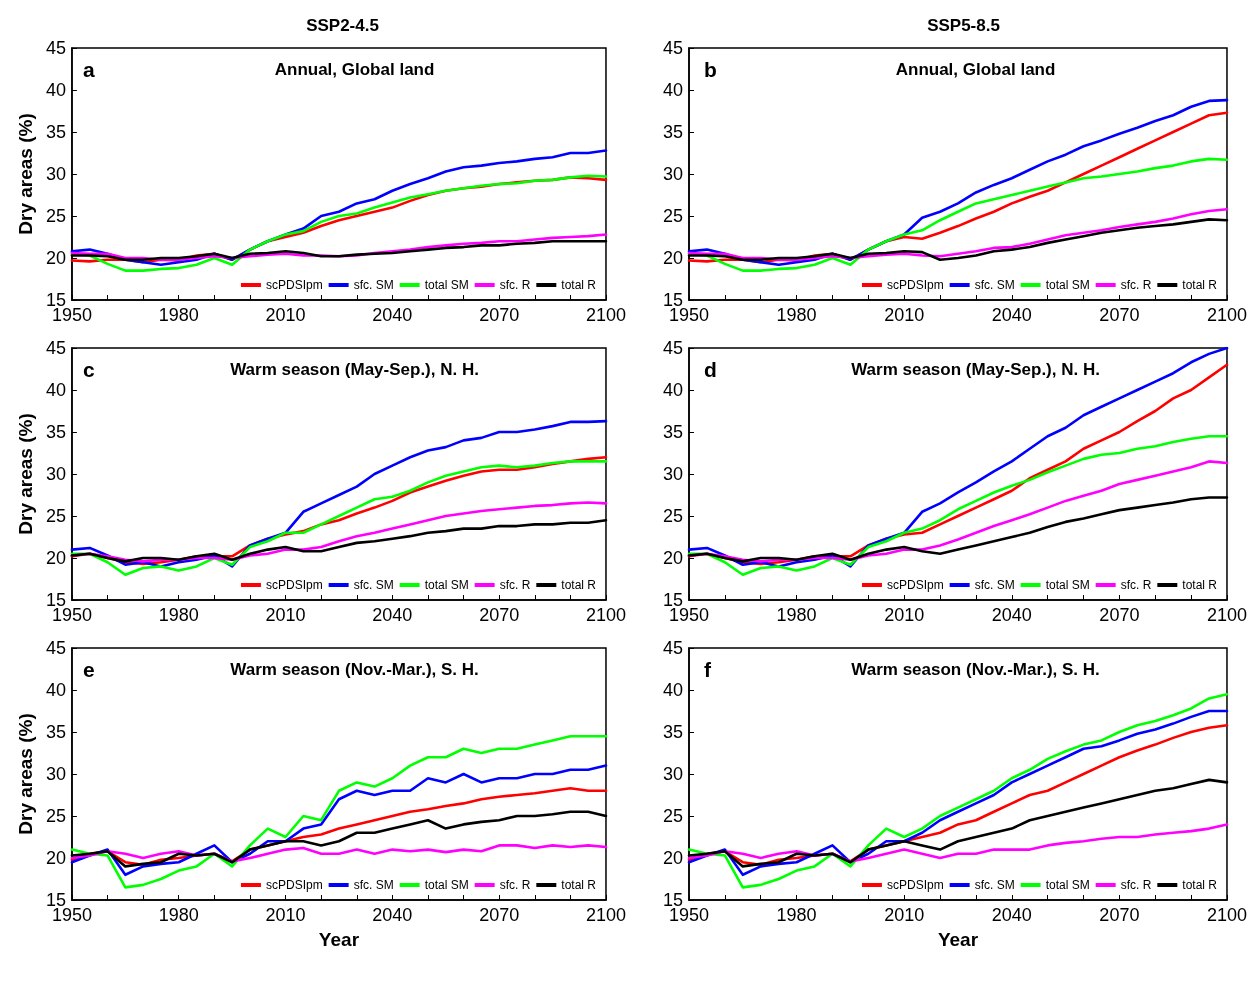 The image size is (1258, 996). What do you see at coordinates (89, 669) in the screenshot?
I see `annotation: e` at bounding box center [89, 669].